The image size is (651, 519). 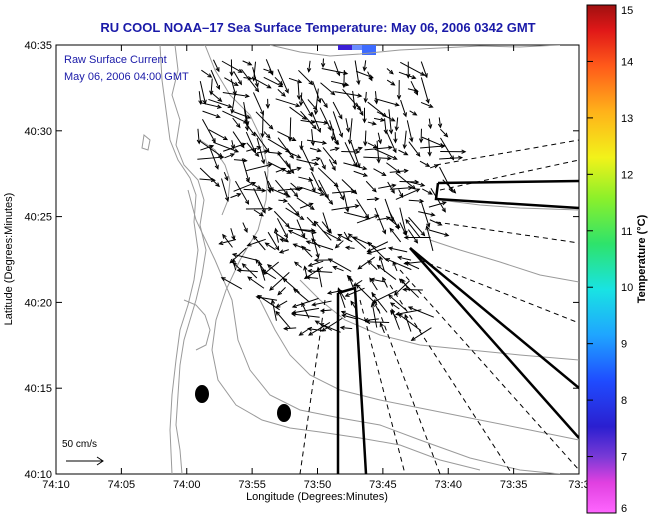 I want to click on colorbar-tick-label: 9, so click(x=624, y=345).